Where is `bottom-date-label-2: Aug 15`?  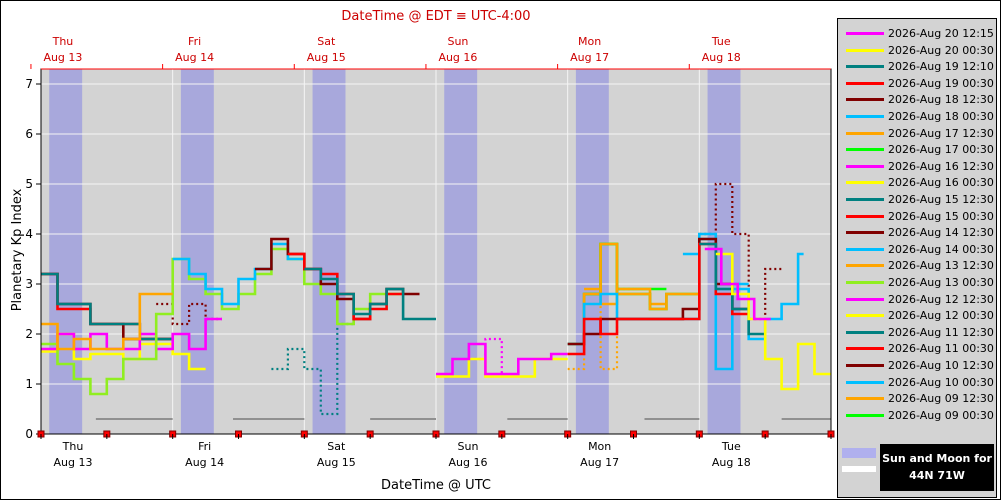 bottom-date-label-2: Aug 15 is located at coordinates (336, 462).